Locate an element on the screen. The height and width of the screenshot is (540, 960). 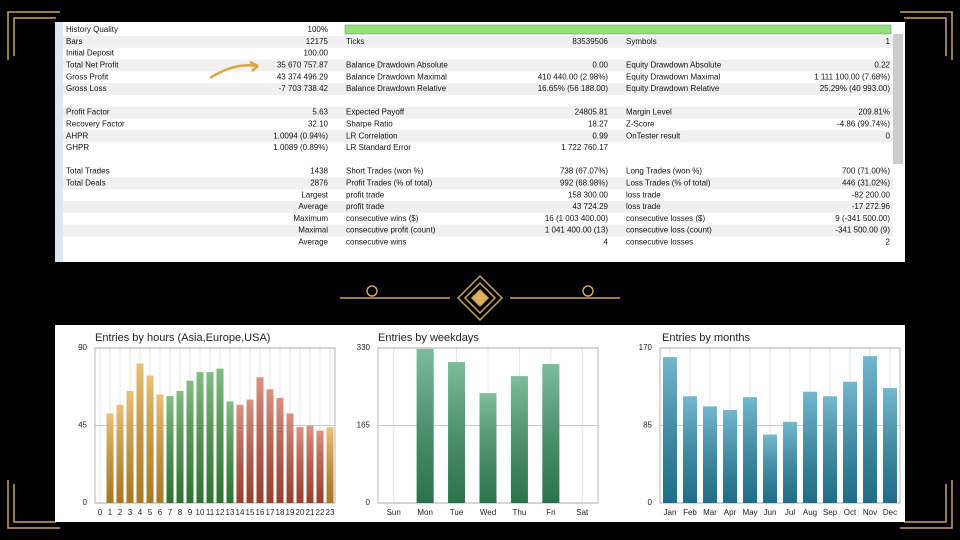
row-value: 700 (71.00%) is located at coordinates (866, 171).